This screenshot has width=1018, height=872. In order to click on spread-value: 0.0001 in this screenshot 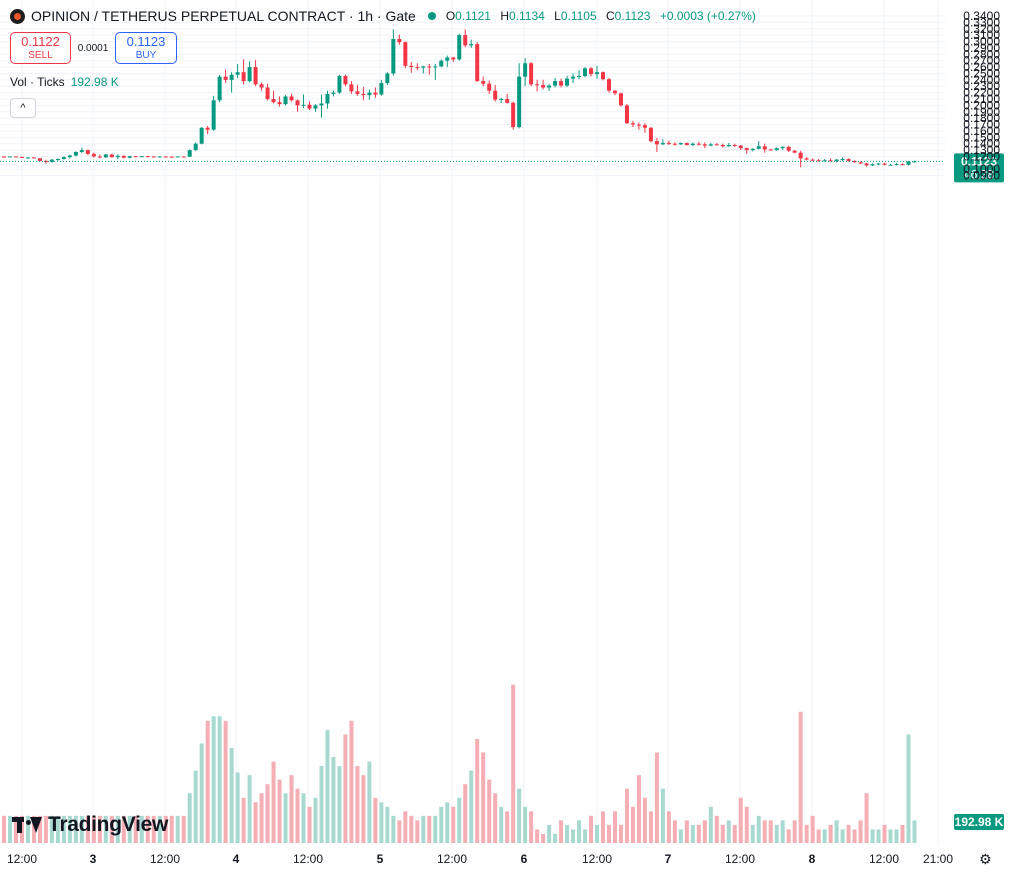, I will do `click(93, 48)`.